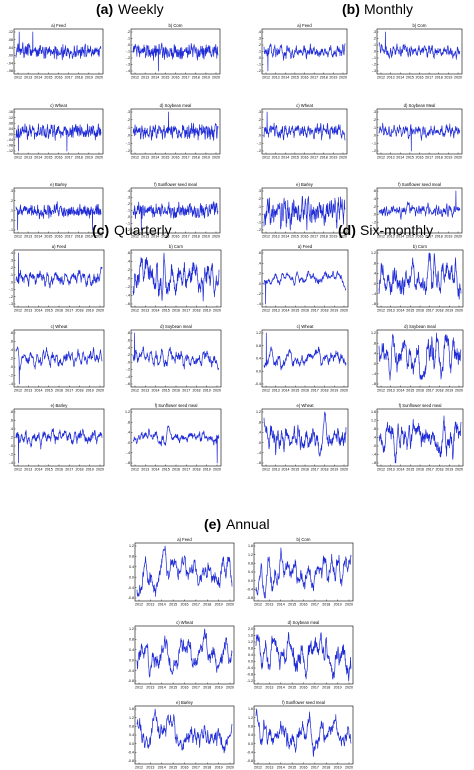  Describe the element at coordinates (388, 9) in the screenshot. I see `group-monthly-label: Monthly` at that location.